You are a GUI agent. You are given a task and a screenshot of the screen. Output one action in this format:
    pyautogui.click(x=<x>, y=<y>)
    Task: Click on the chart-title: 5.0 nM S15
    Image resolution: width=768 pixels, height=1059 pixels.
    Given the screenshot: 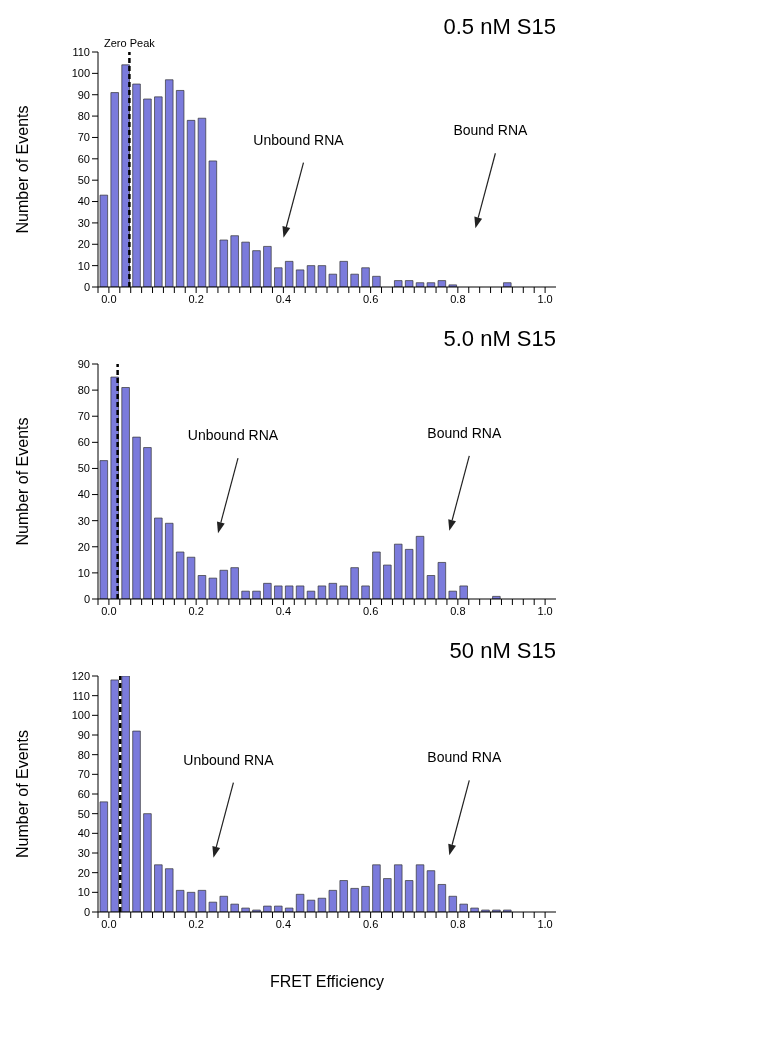 What is the action you would take?
    pyautogui.click(x=499, y=338)
    